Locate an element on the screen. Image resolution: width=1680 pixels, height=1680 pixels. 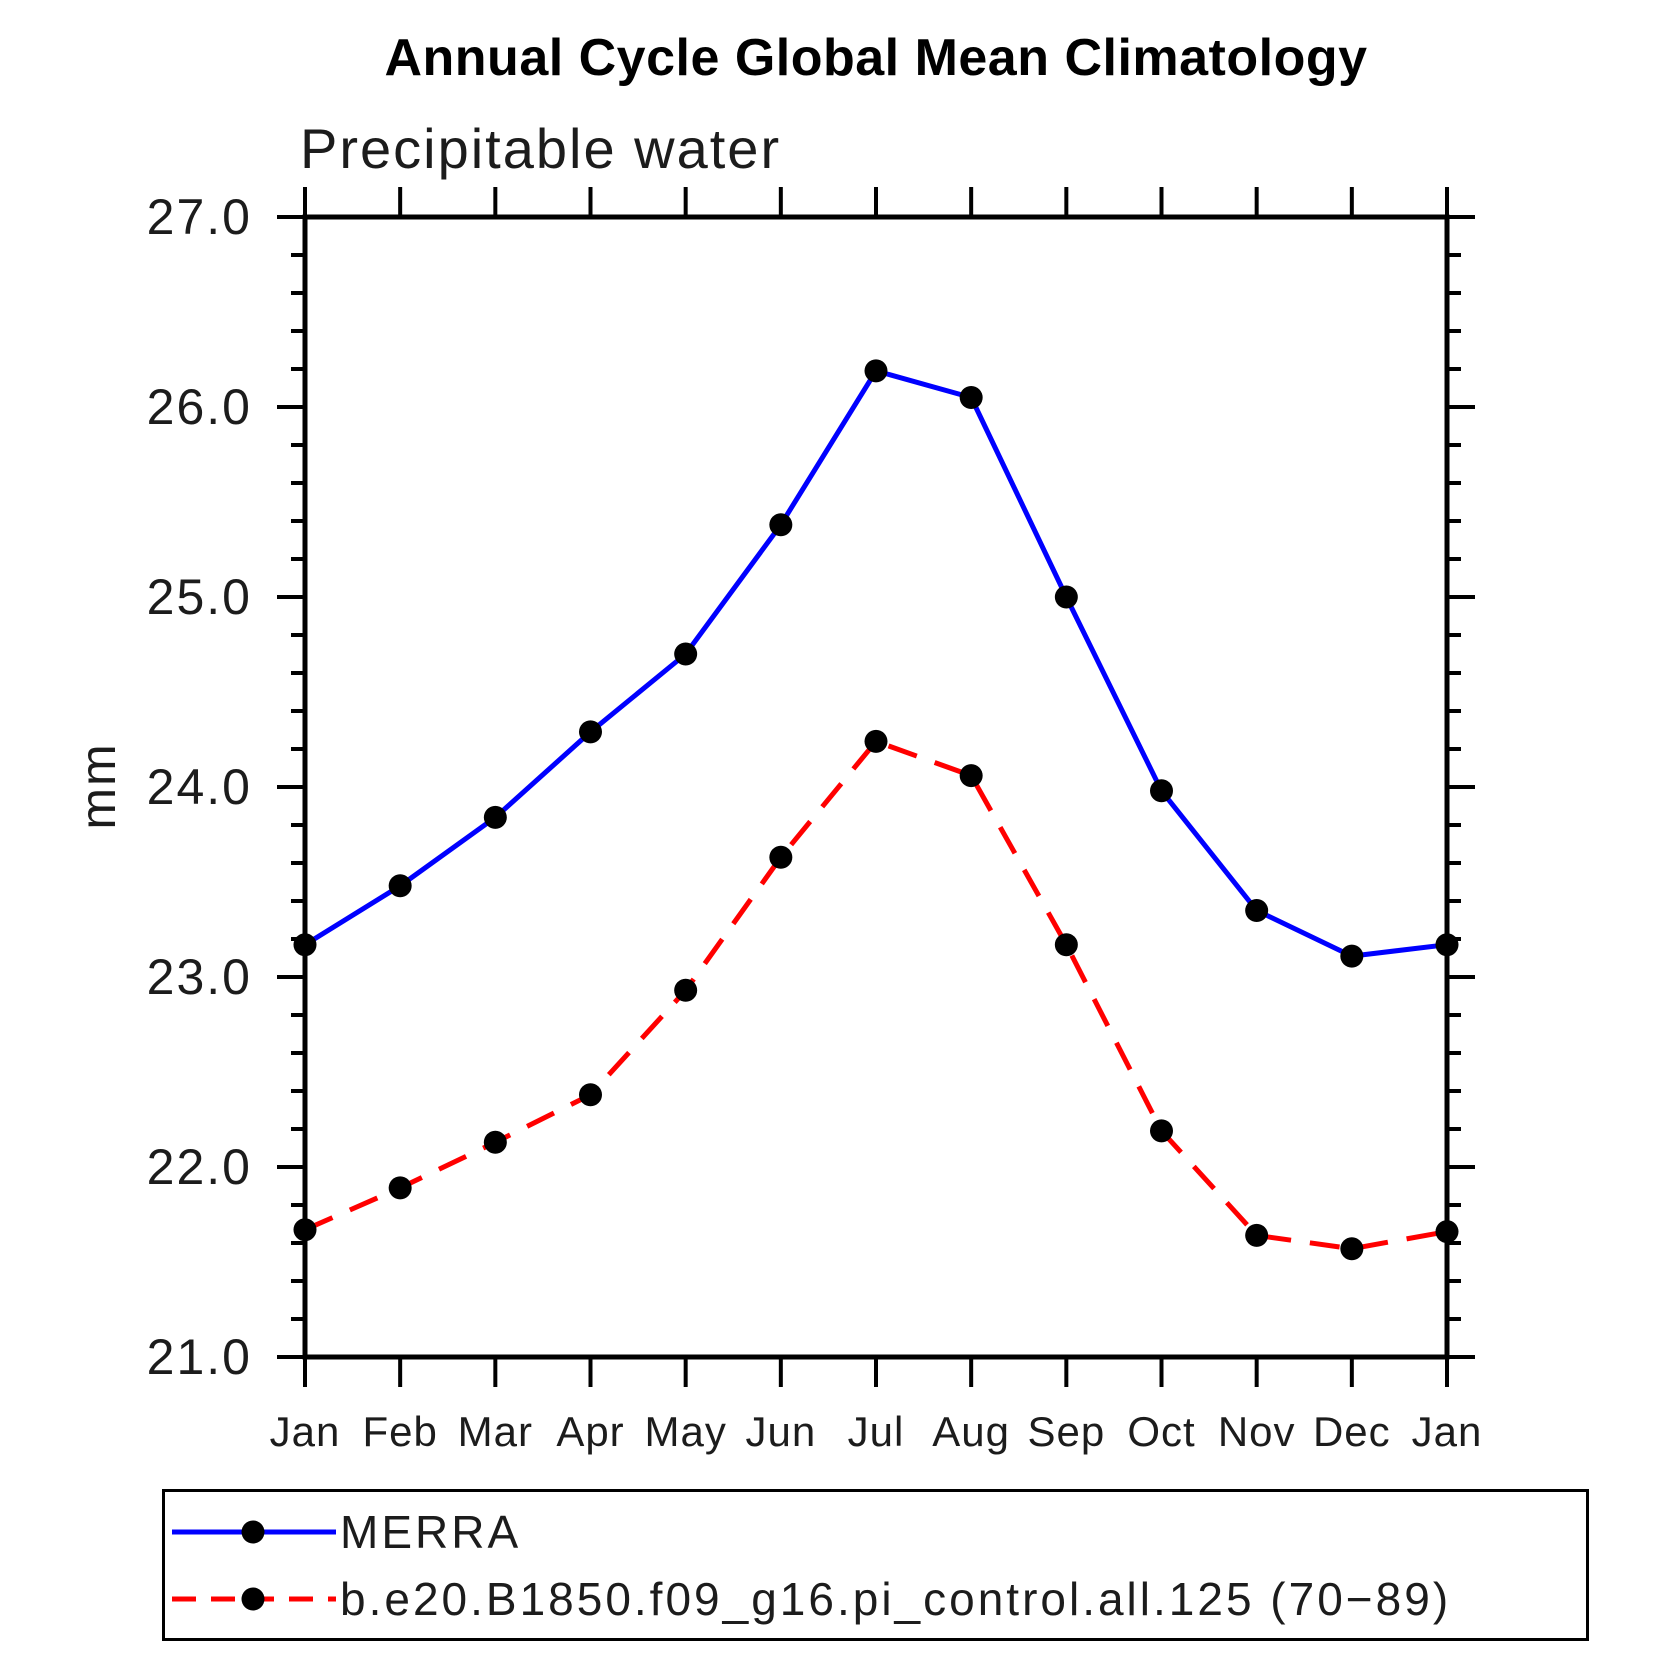
legend-swatch-merra is located at coordinates (254, 1531).